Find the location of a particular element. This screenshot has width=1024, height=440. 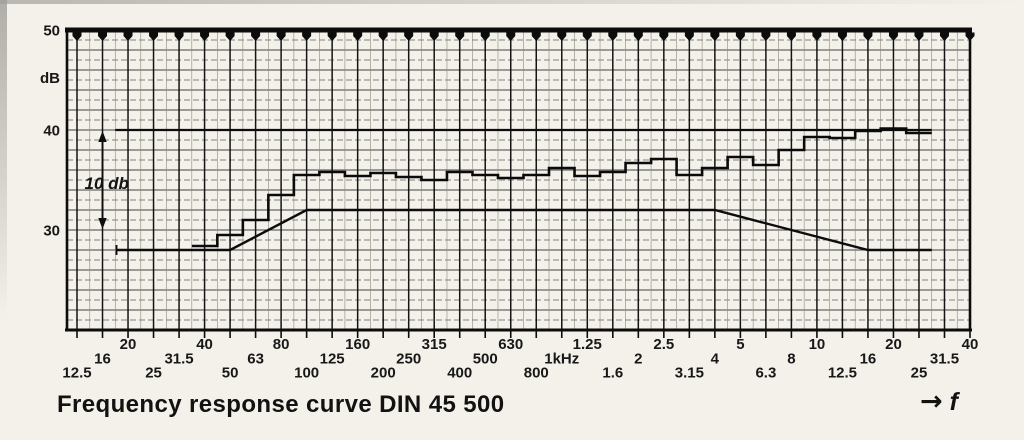

bottom-ticks is located at coordinates (523, 334).